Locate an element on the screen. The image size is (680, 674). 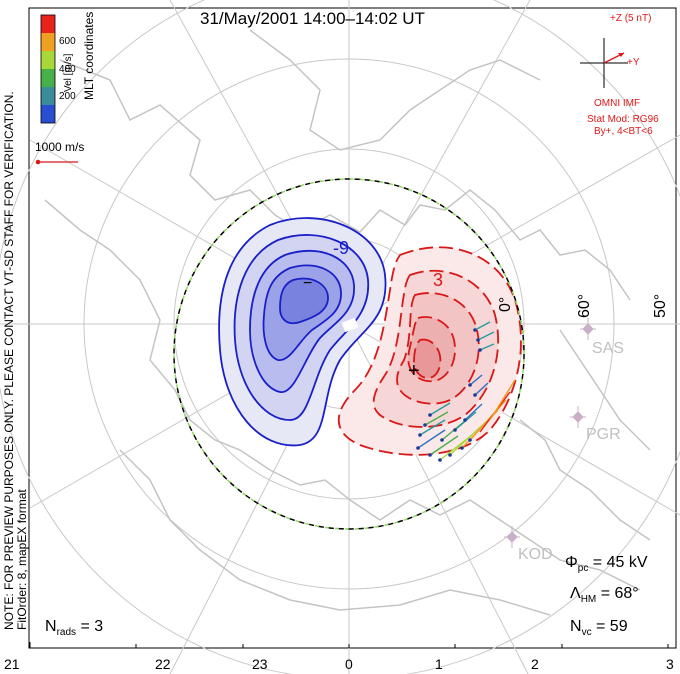
potential-min-marker: − is located at coordinates (308, 283).